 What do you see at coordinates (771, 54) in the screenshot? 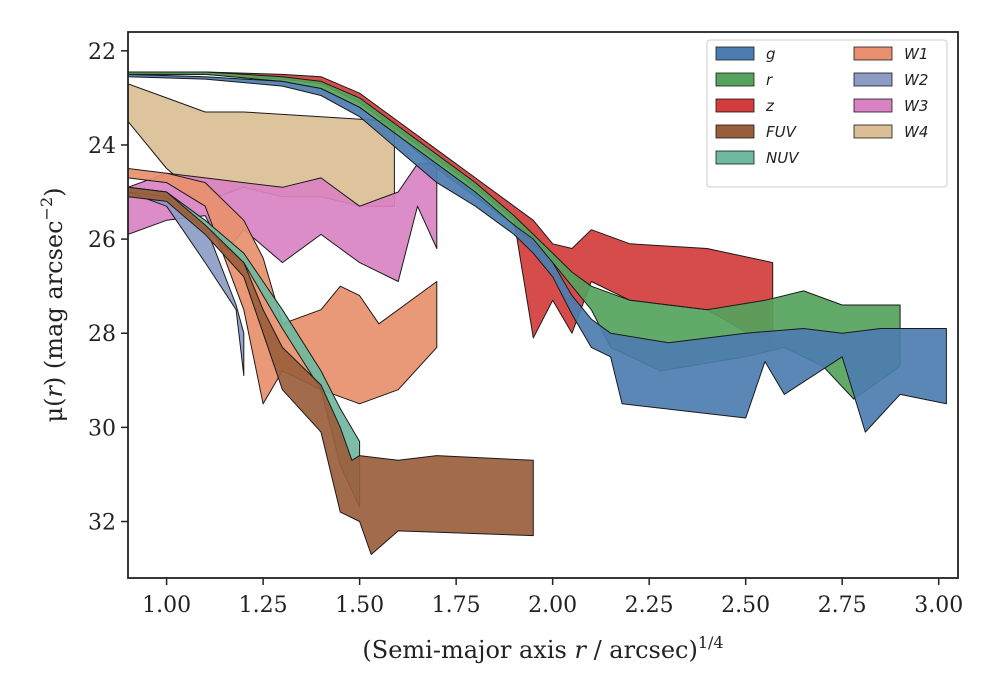
I see `legend-label-g: g` at bounding box center [771, 54].